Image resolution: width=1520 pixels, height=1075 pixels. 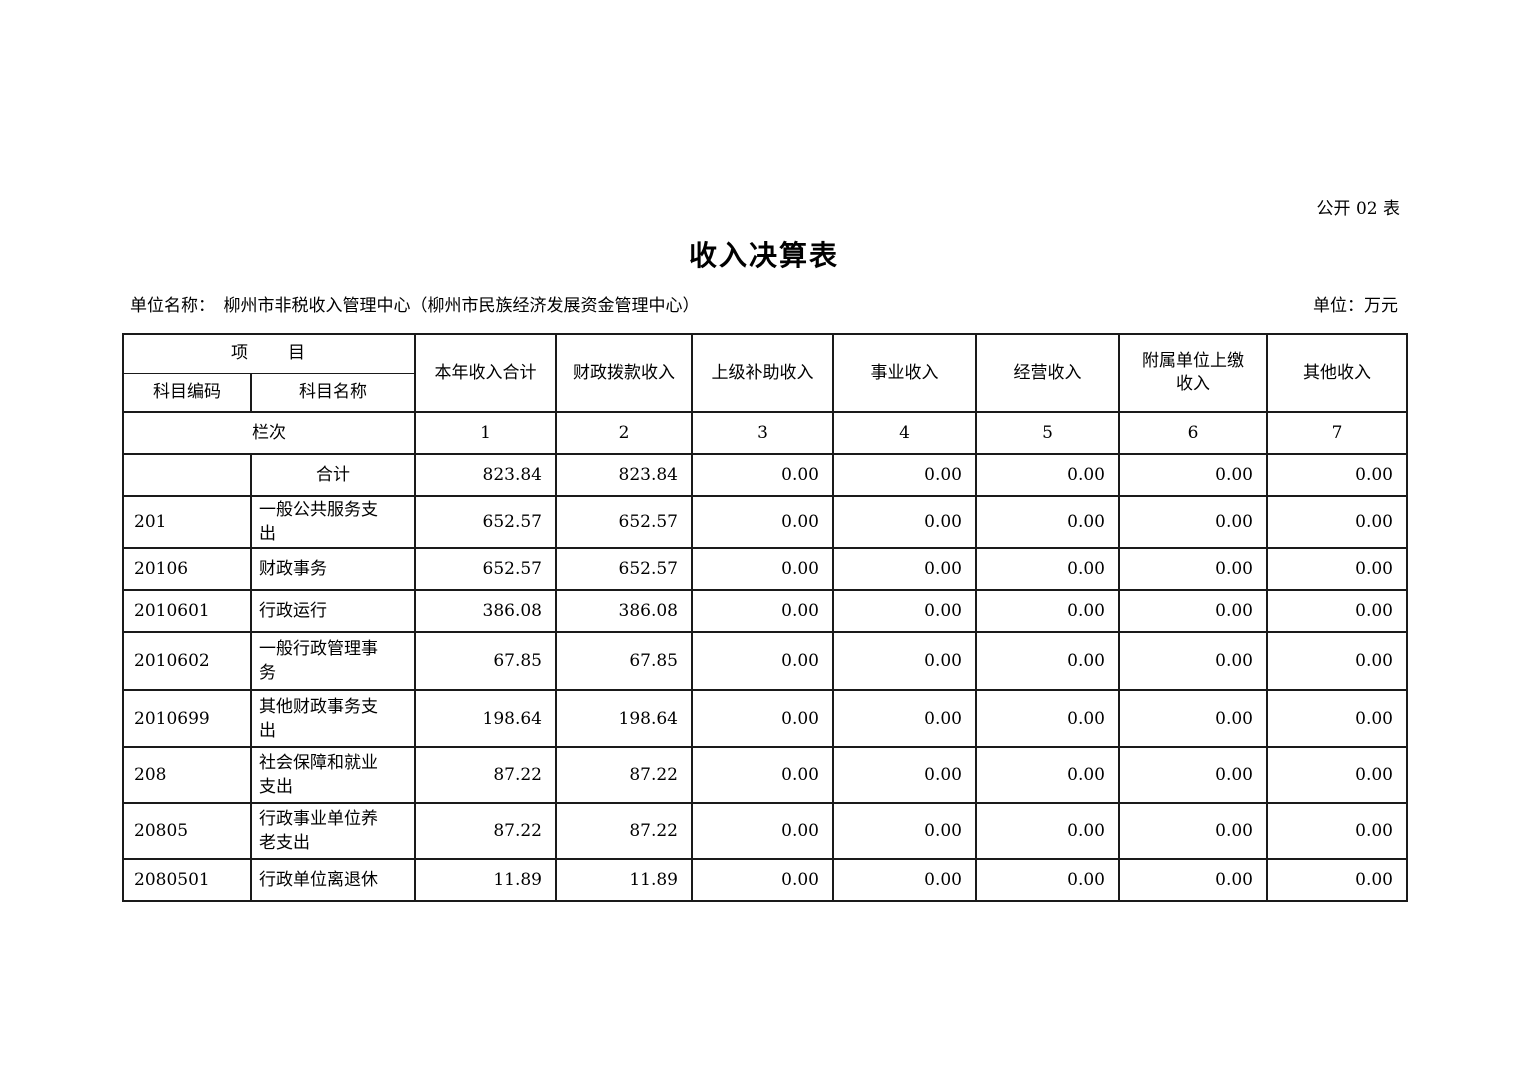 I want to click on rank-label: 栏次, so click(x=269, y=433).